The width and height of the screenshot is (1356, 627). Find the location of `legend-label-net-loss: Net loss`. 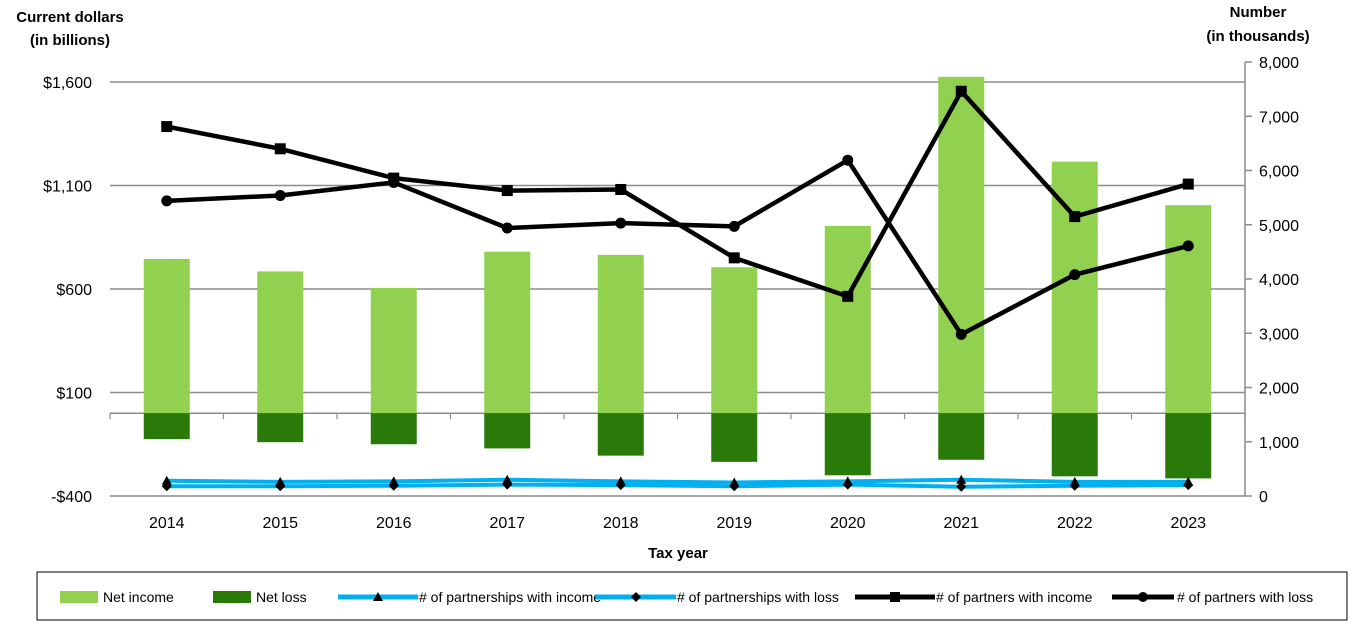

legend-label-net-loss: Net loss is located at coordinates (281, 597).